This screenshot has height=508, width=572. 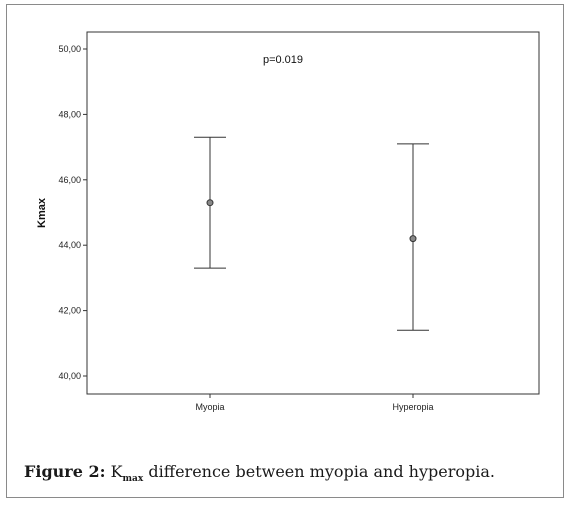 What do you see at coordinates (72, 212) in the screenshot?
I see `y-axis: 40,00 42,00 44,00 46,00 48,00 50,00` at bounding box center [72, 212].